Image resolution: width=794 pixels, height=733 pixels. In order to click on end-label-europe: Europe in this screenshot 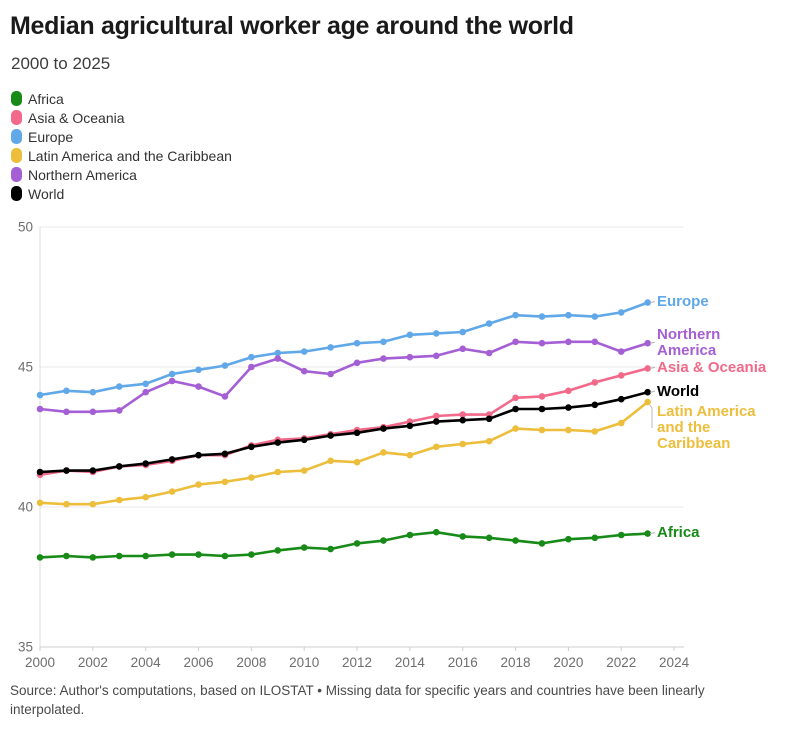, I will do `click(683, 302)`.